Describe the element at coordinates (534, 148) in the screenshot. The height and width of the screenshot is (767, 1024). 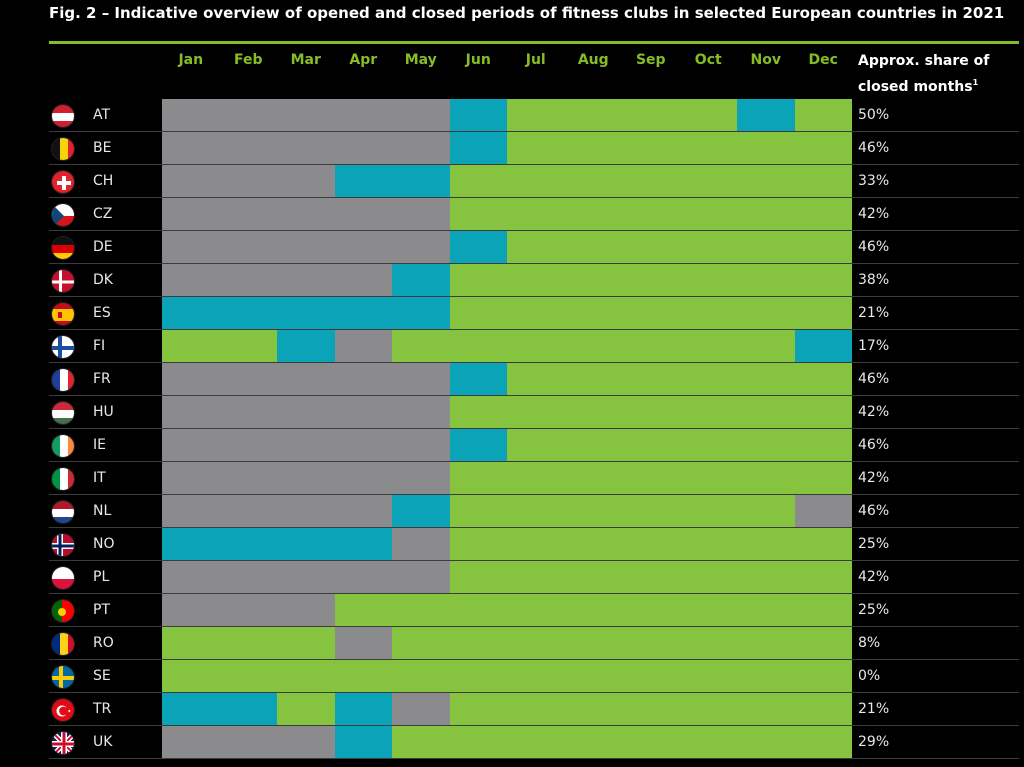
I see `country-row-be: BE 46%` at that location.